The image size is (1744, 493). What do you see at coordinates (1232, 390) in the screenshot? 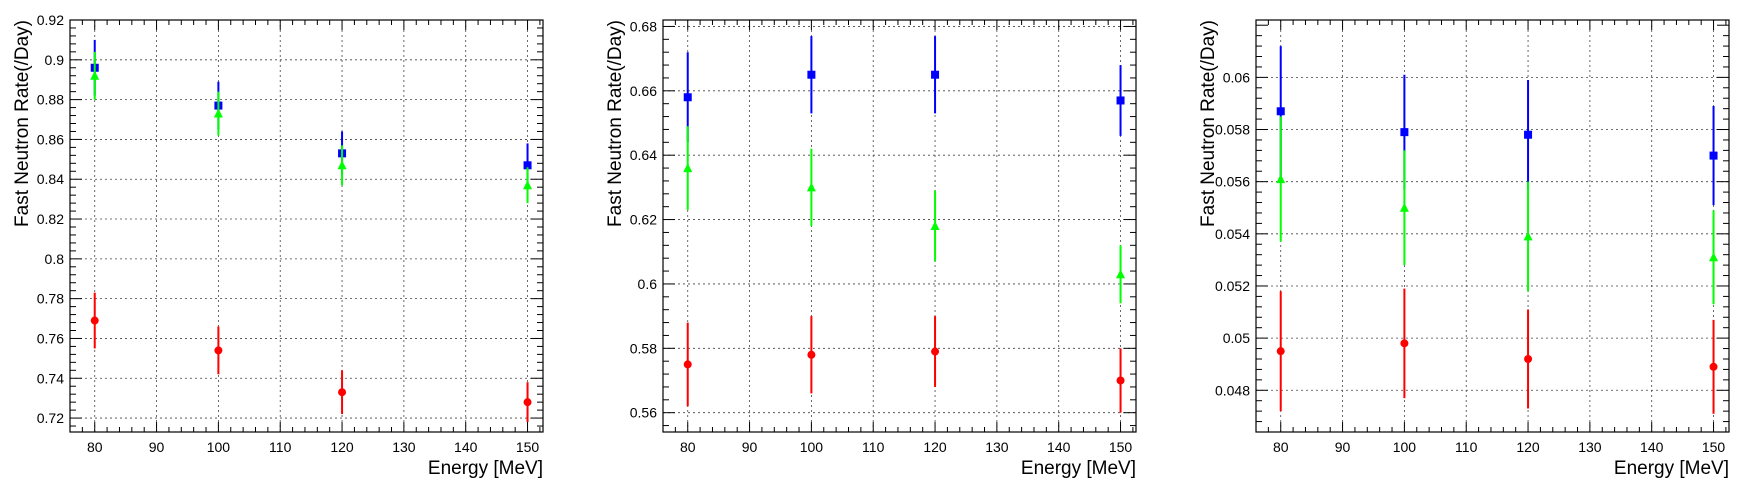
I see `y-tick-label: 0.048` at bounding box center [1232, 390].